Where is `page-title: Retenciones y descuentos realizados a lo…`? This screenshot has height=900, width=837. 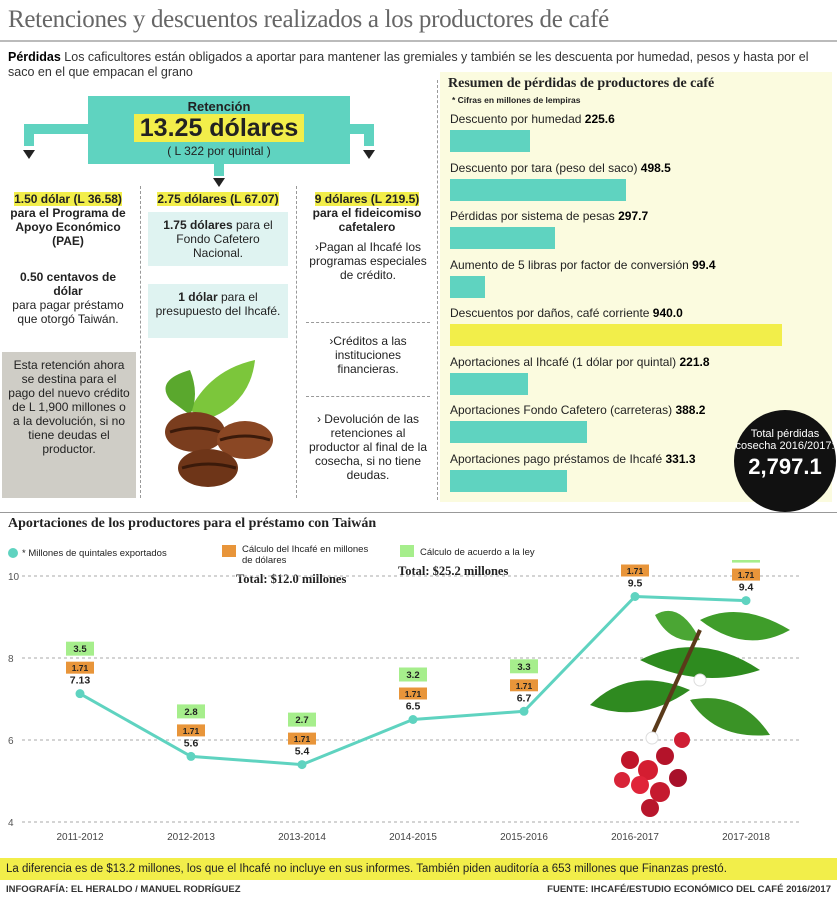
page-title: Retenciones y descuentos realizados a lo… is located at coordinates (308, 19).